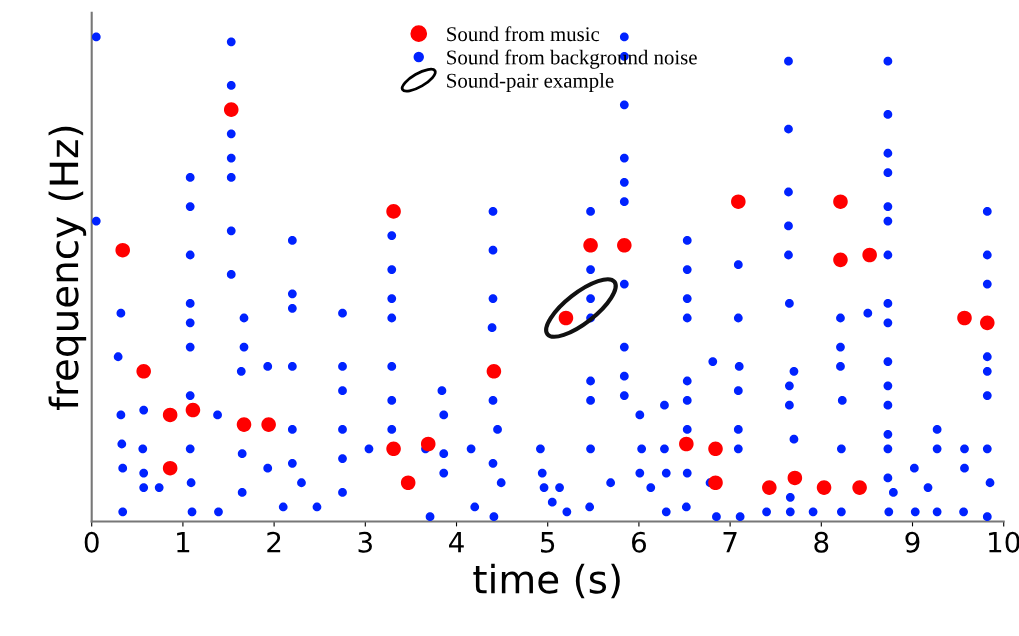 This screenshot has width=1019, height=636. What do you see at coordinates (572, 59) in the screenshot?
I see `legend-label: Sound from background noise` at bounding box center [572, 59].